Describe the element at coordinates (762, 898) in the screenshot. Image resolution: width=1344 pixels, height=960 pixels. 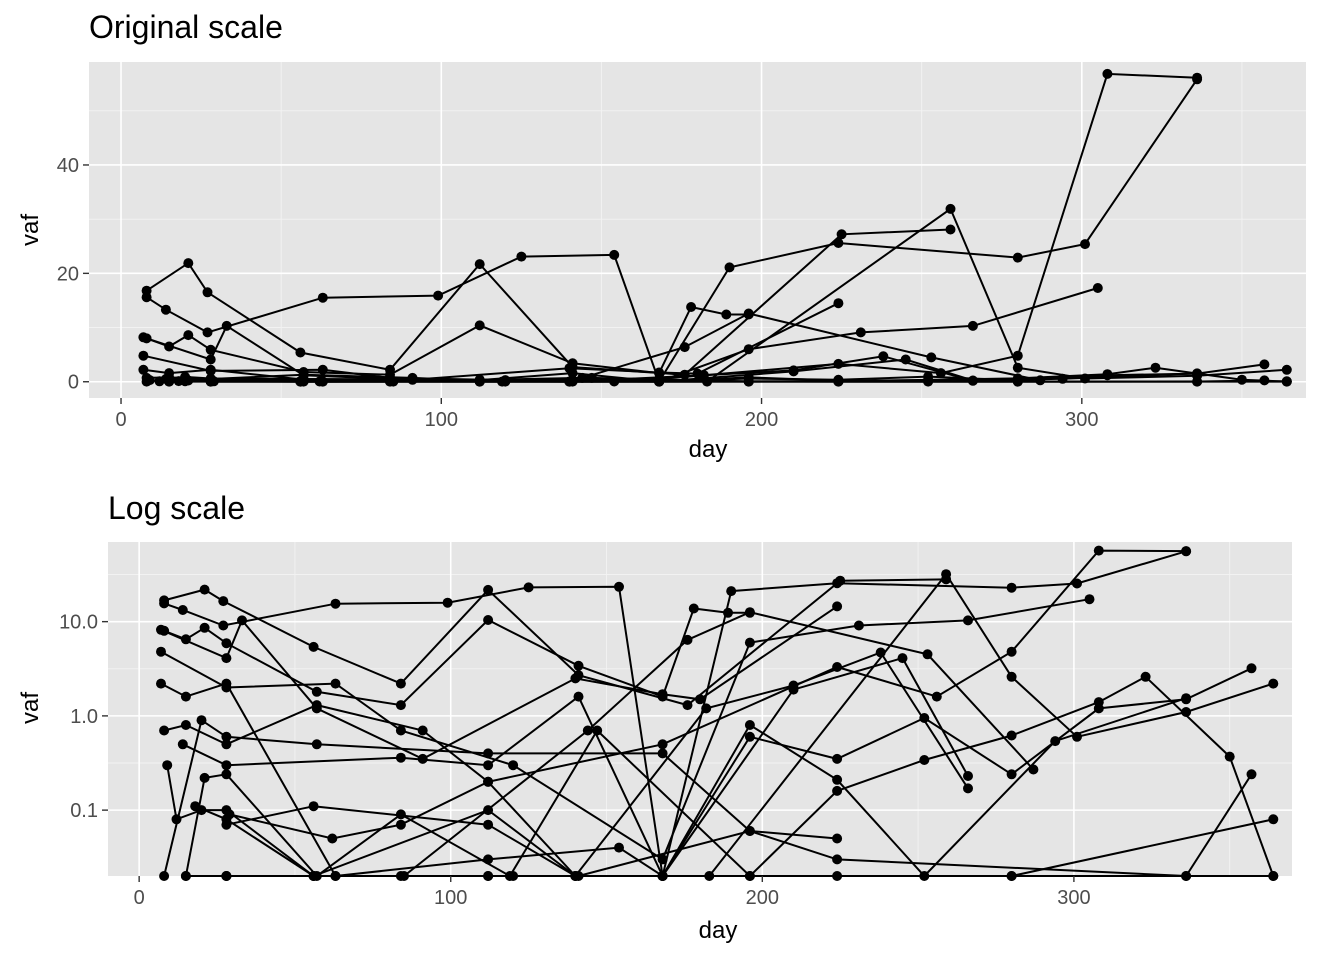
I see `x-tick-label: 200` at that location.